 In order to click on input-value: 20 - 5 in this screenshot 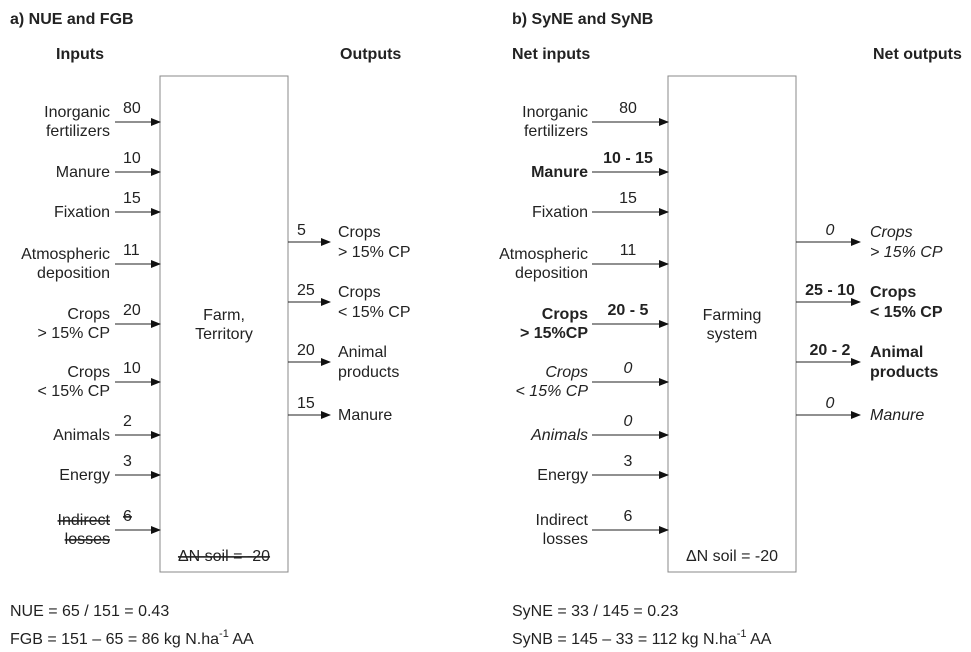, I will do `click(628, 310)`.